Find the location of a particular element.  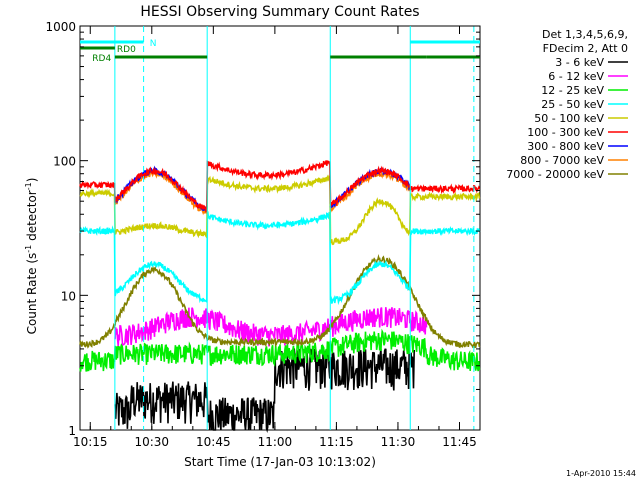

svg-text: Count Rate (s-1 detector-1) is located at coordinates (31, 256).